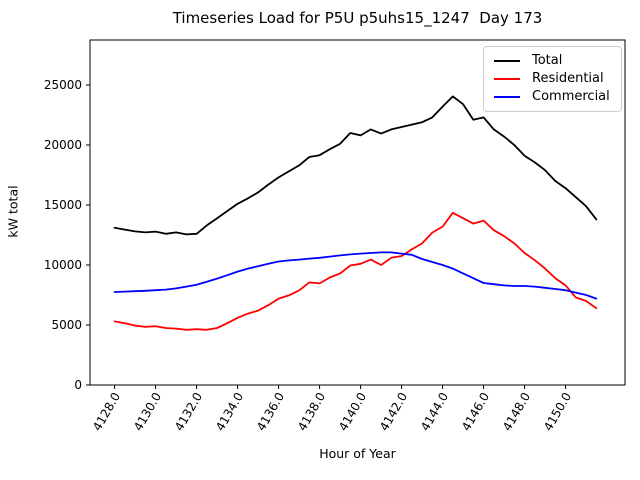 This screenshot has width=640, height=480. Describe the element at coordinates (78, 385) in the screenshot. I see `y-tick-label: 0` at that location.